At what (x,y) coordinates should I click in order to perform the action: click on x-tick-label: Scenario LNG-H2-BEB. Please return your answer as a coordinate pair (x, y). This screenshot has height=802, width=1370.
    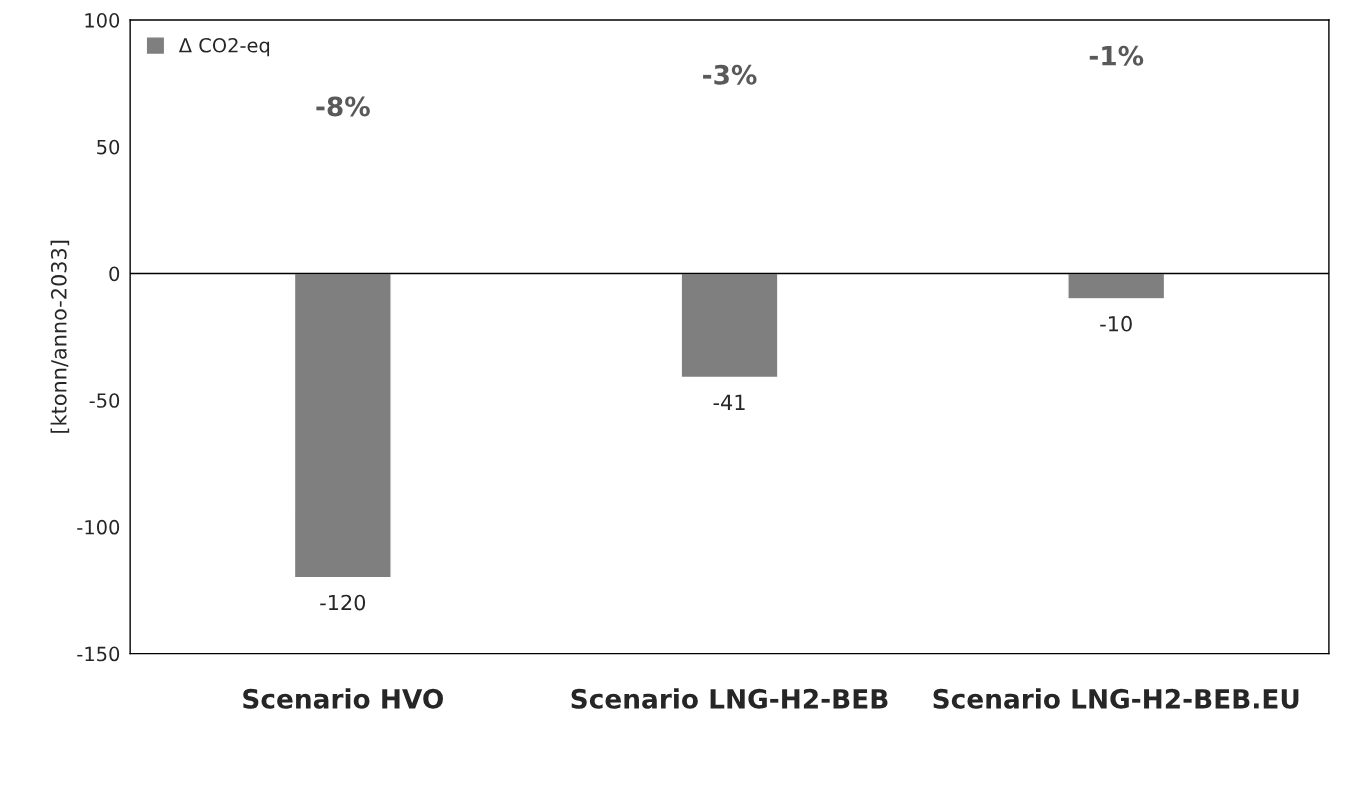
    Looking at the image, I should click on (729, 698).